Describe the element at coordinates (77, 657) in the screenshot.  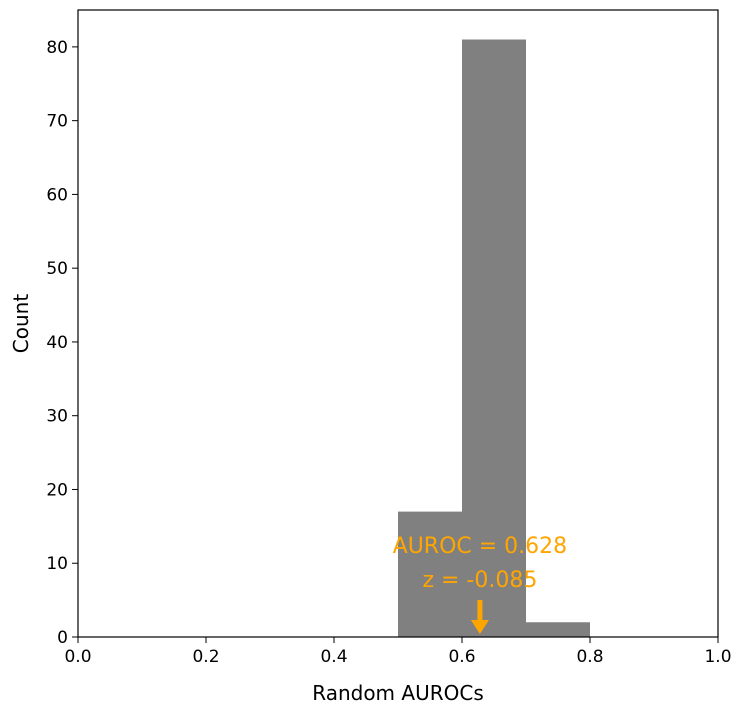
I see `x-tick-label: 0.0` at that location.